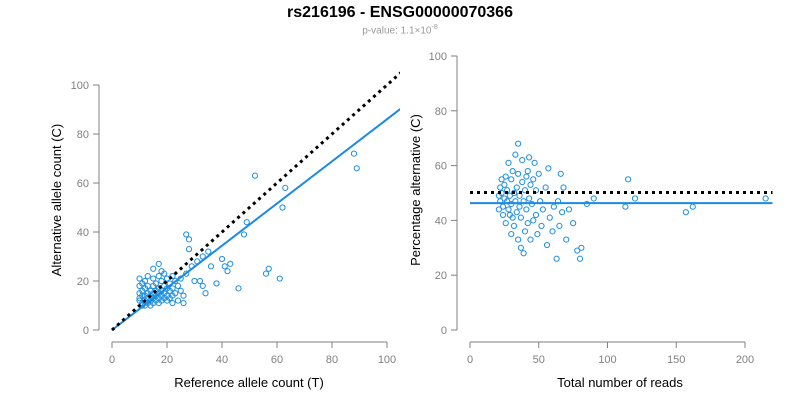  I want to click on x-tick-label: 100, so click(387, 360).